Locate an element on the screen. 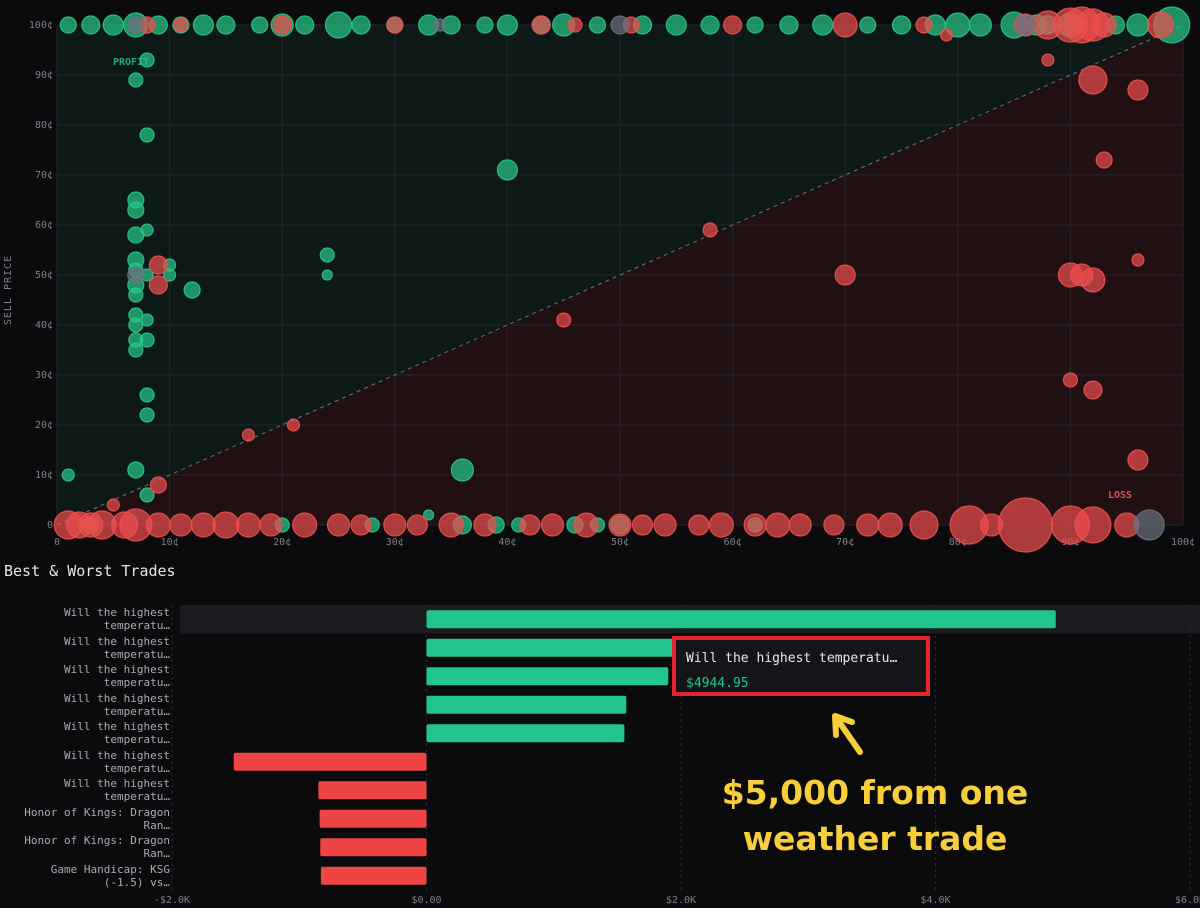  region-label: PROFIT is located at coordinates (131, 62).